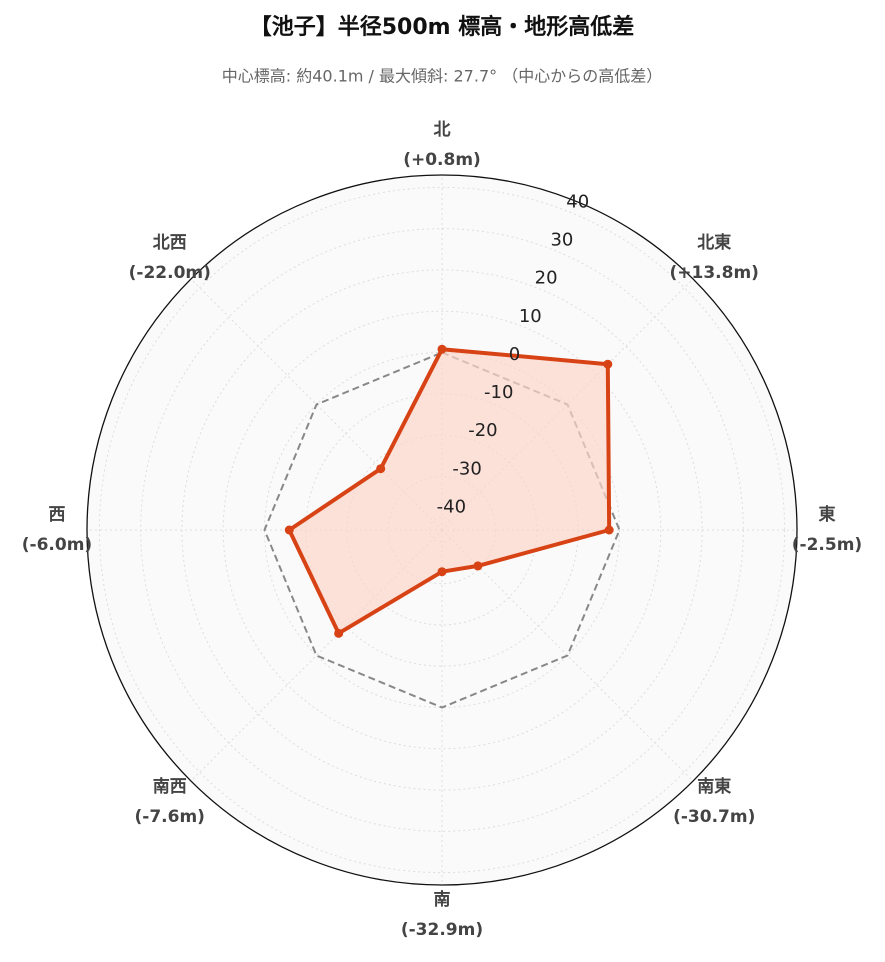 This screenshot has height=962, width=885. What do you see at coordinates (442, 76) in the screenshot?
I see `chart-subtitle: 中心標高: 約40.1m / 最大傾斜: 27.7° （中心からの高低差）` at bounding box center [442, 76].